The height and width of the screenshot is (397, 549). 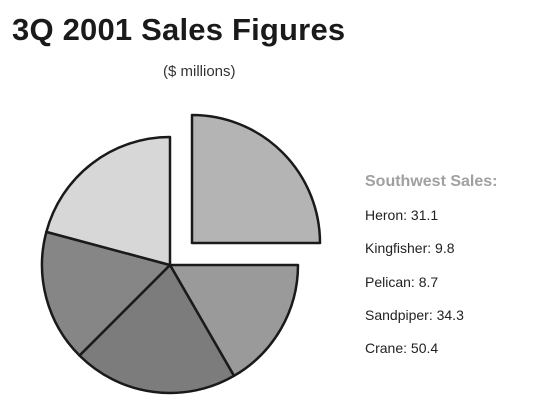 I want to click on legend-item-sandpiper: Sandpiper: 34.3, so click(x=414, y=315).